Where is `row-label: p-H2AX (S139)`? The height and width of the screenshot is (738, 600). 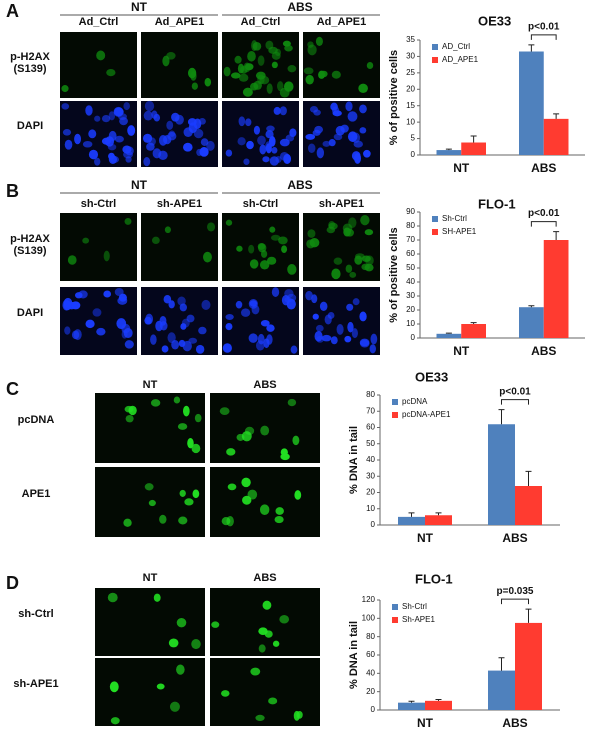
row-label: p-H2AX (S139) is located at coordinates (30, 63).